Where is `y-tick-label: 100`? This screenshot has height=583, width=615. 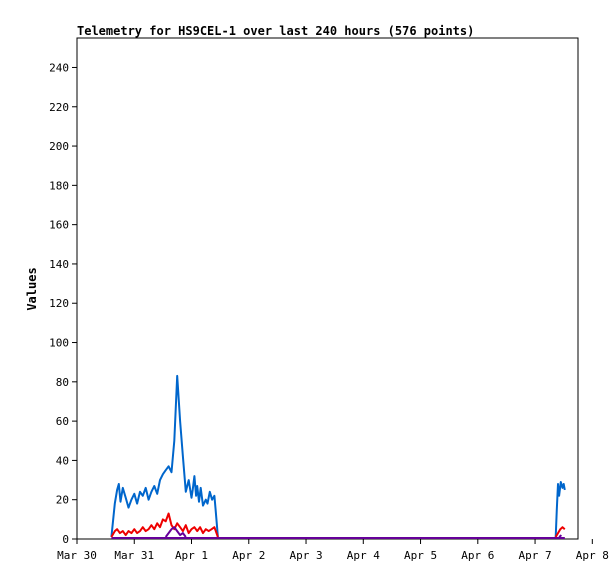 y-tick-label: 100 is located at coordinates (59, 343).